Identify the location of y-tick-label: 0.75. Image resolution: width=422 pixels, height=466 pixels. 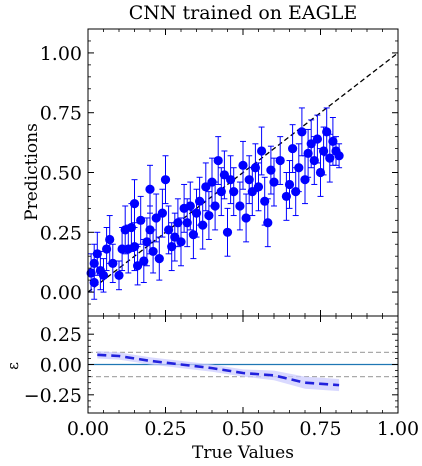
(61, 114).